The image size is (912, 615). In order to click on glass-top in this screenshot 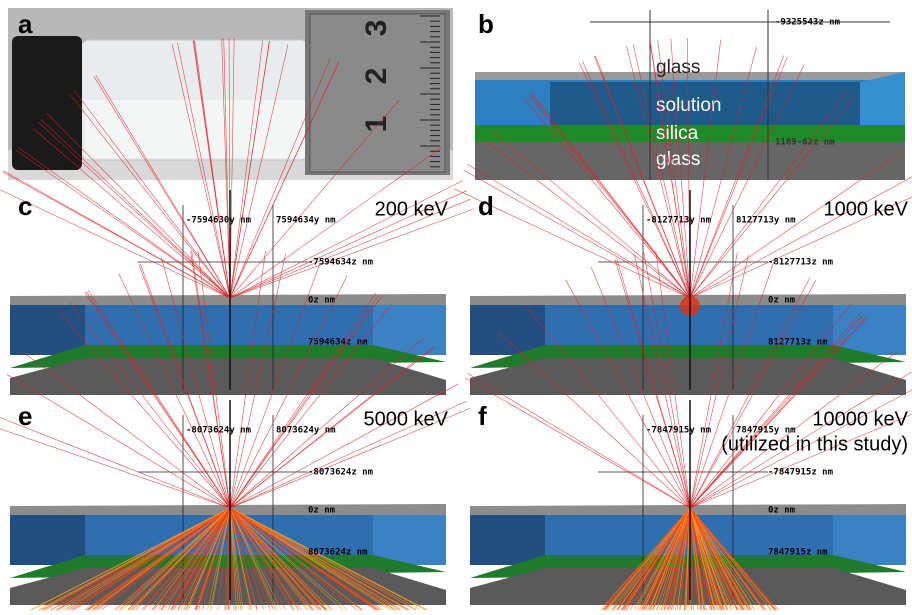, I will do `click(228, 299)`.